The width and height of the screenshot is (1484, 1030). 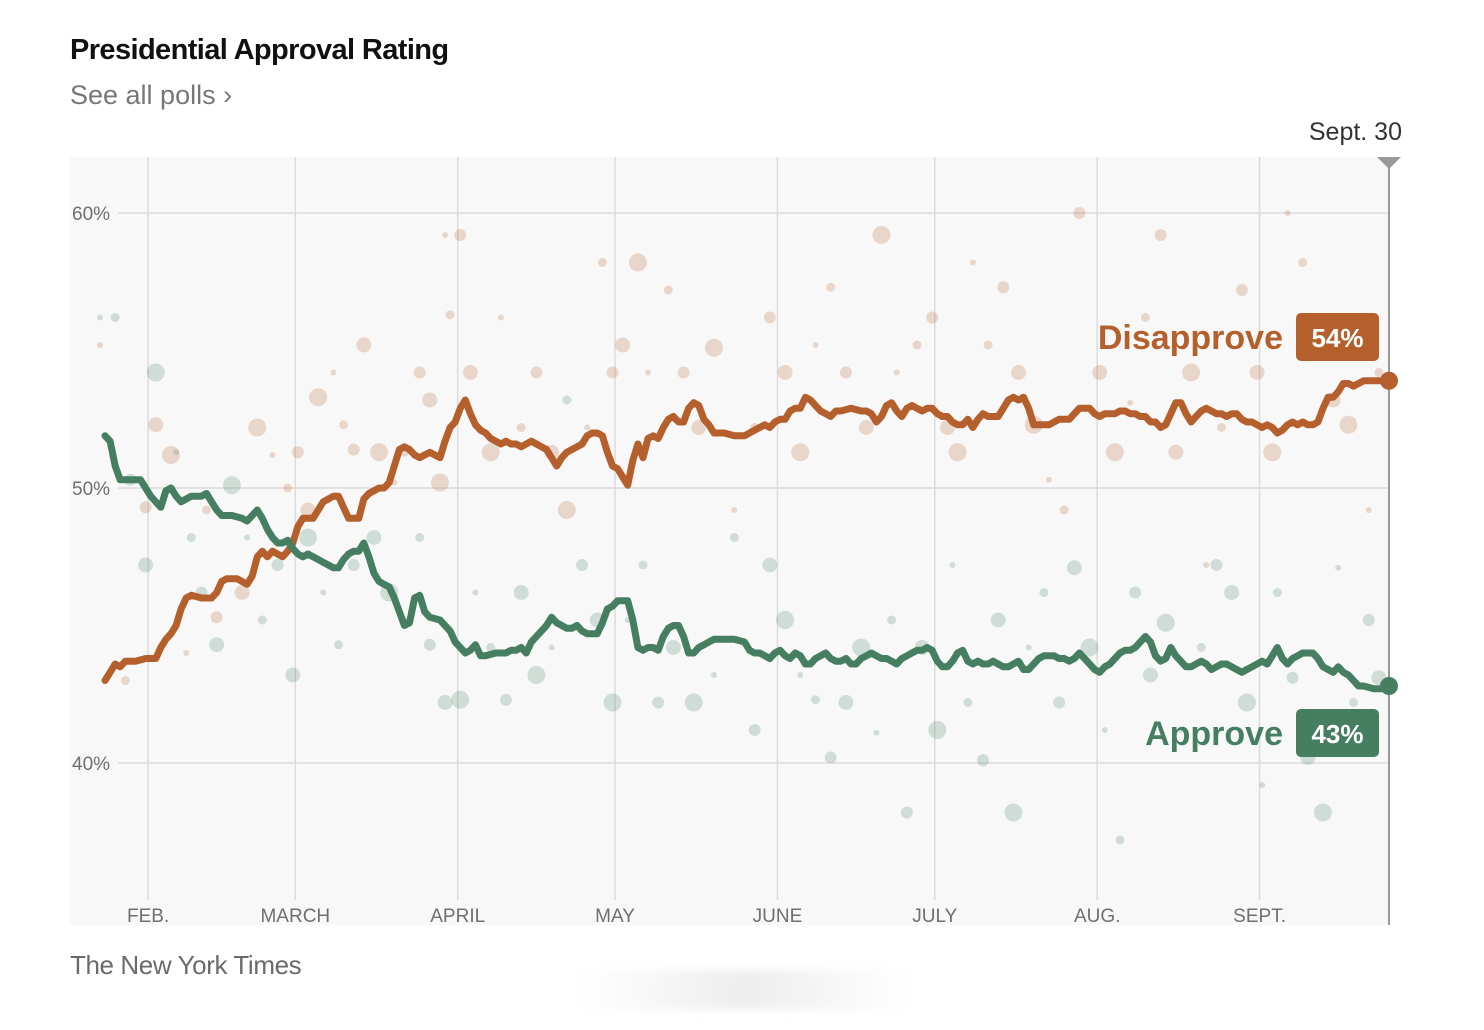 I want to click on disapprove-value: 54%, so click(x=1337, y=338).